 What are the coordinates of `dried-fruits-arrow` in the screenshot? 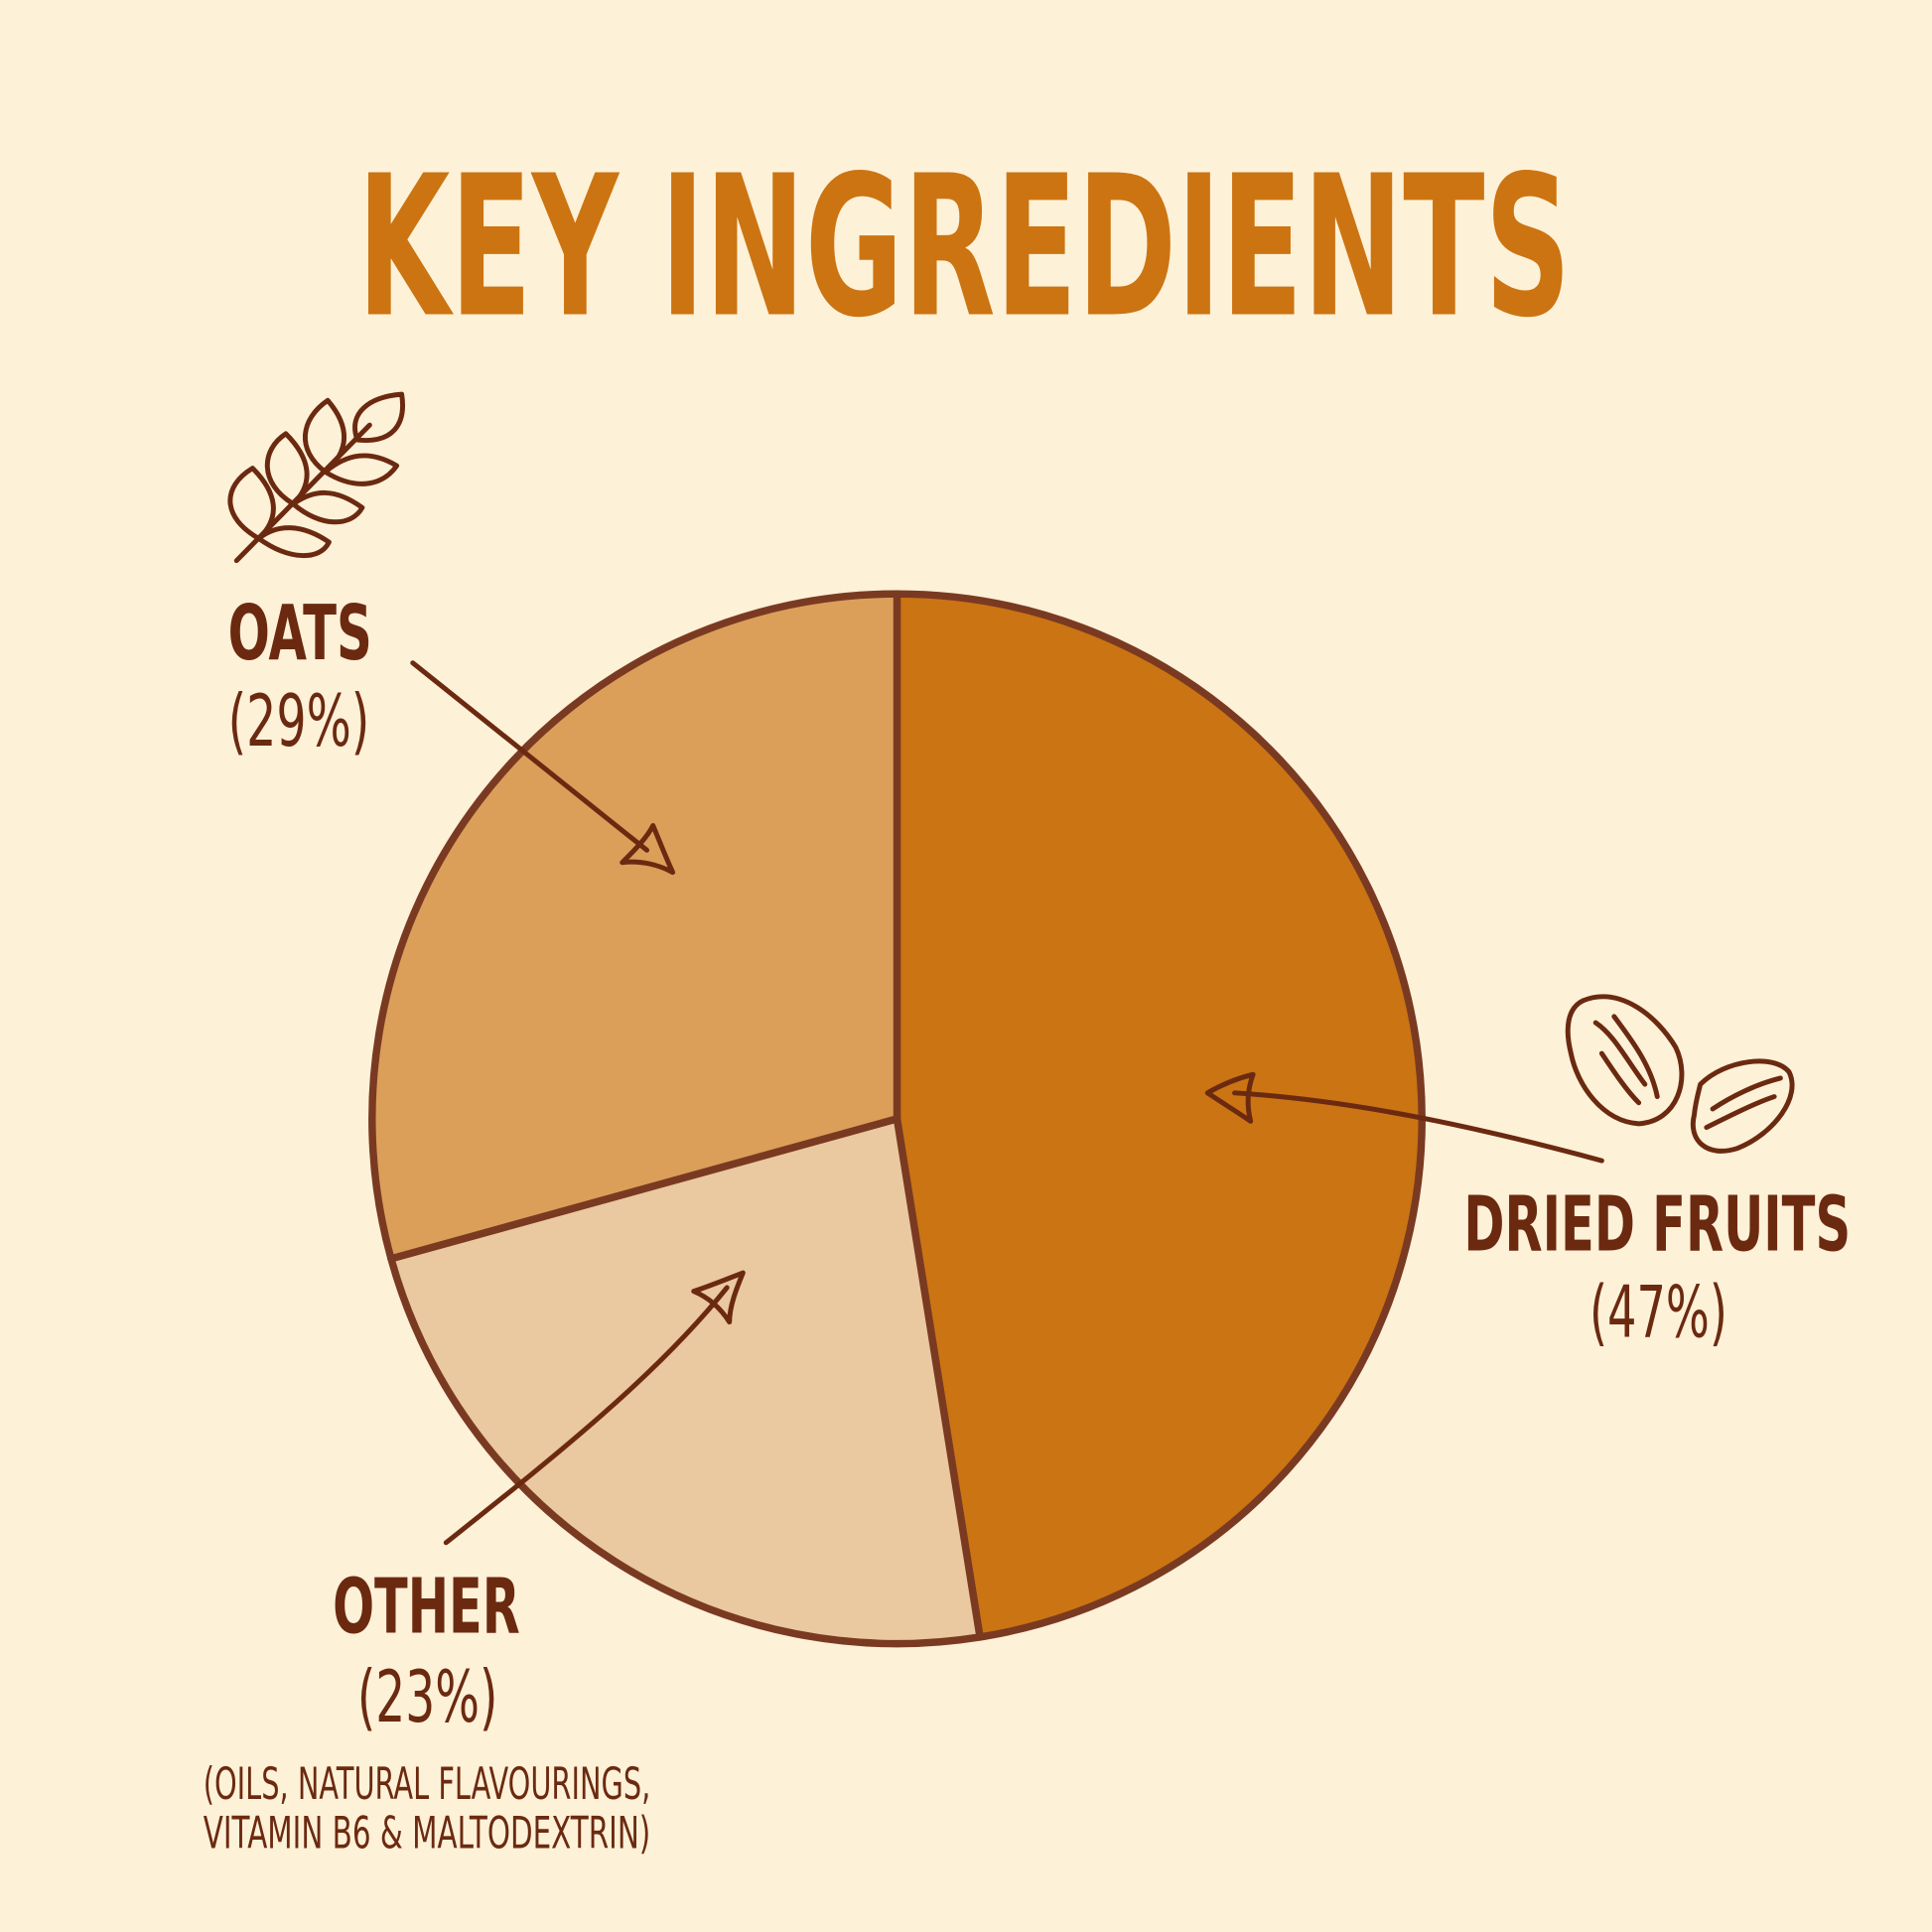 It's located at (1404, 1117).